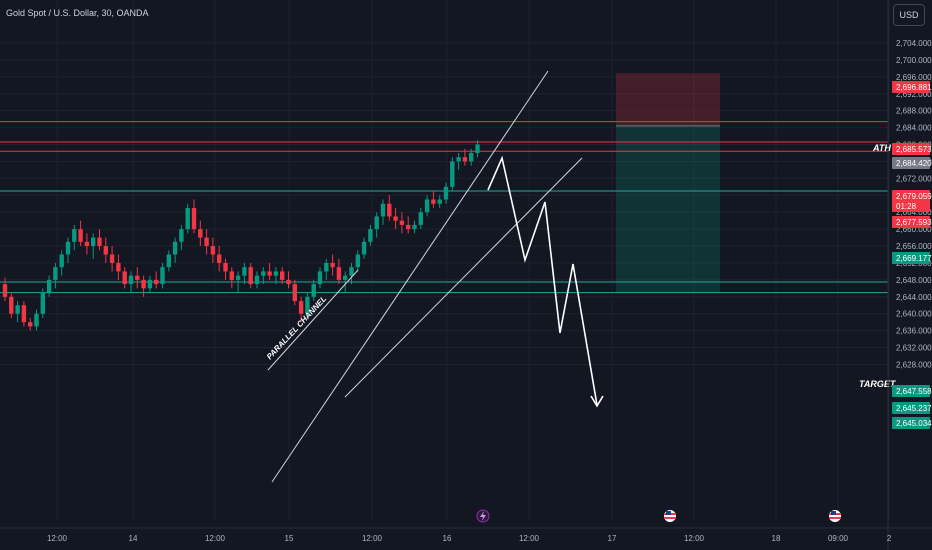 This screenshot has width=932, height=550. Describe the element at coordinates (838, 538) in the screenshot. I see `time-tick-label: 09:00` at that location.